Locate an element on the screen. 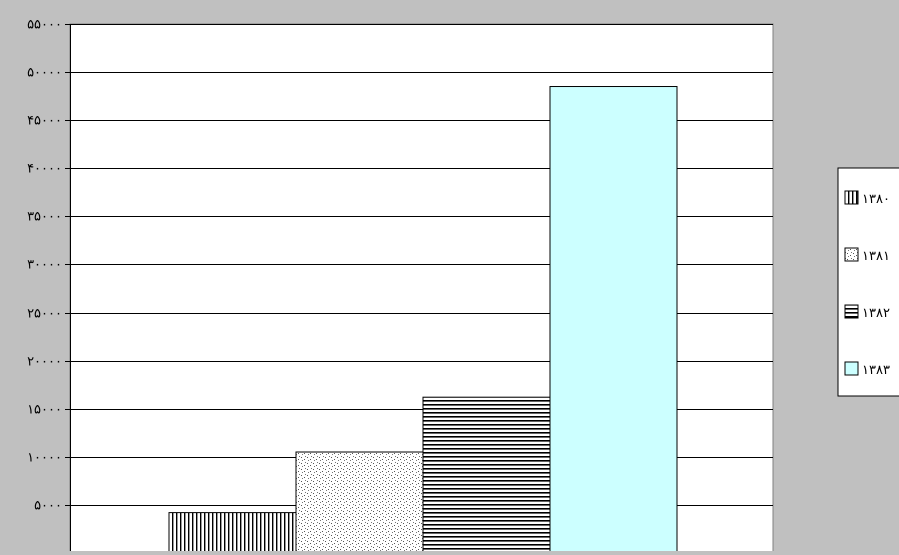 The width and height of the screenshot is (899, 555). y-tick-label: ۴۰۰۰۰ is located at coordinates (44, 169).